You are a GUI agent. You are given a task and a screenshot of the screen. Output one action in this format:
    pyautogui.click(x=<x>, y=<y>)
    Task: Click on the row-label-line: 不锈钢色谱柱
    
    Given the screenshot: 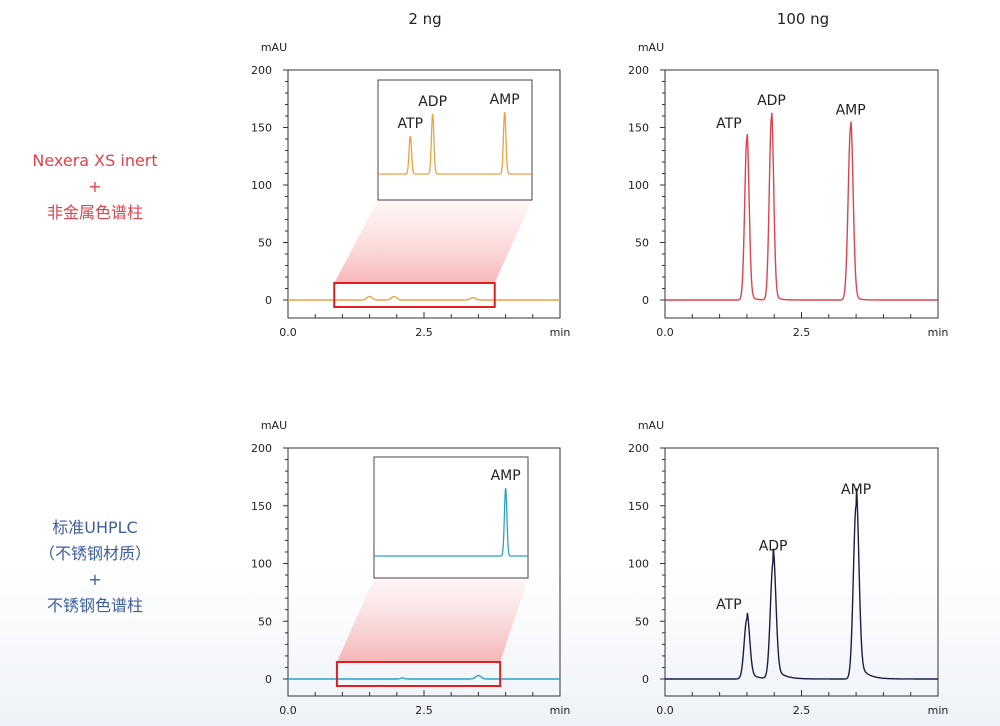 What is the action you would take?
    pyautogui.click(x=94, y=605)
    